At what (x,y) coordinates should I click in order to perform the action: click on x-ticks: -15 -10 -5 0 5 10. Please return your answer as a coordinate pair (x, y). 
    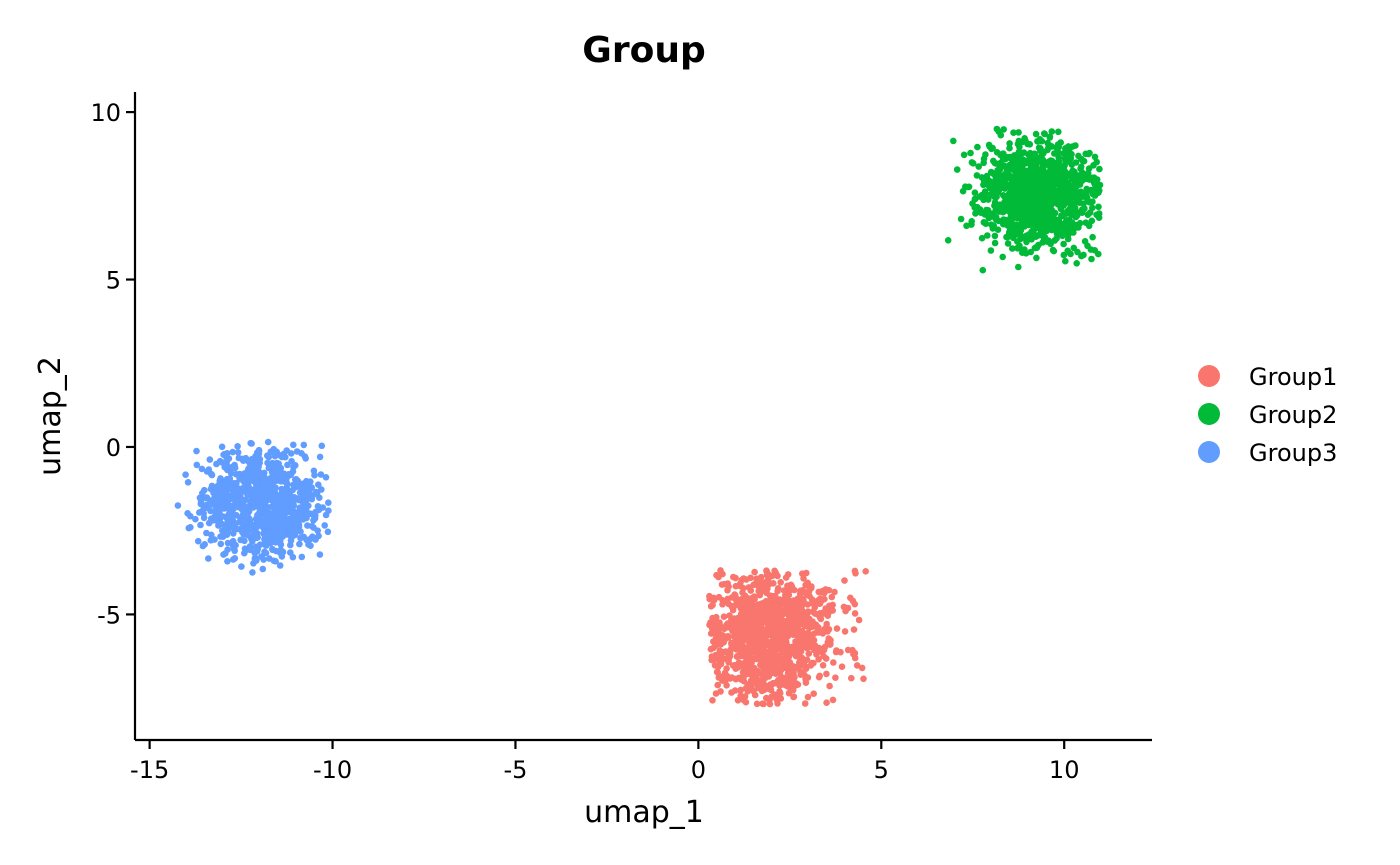
    Looking at the image, I should click on (604, 762).